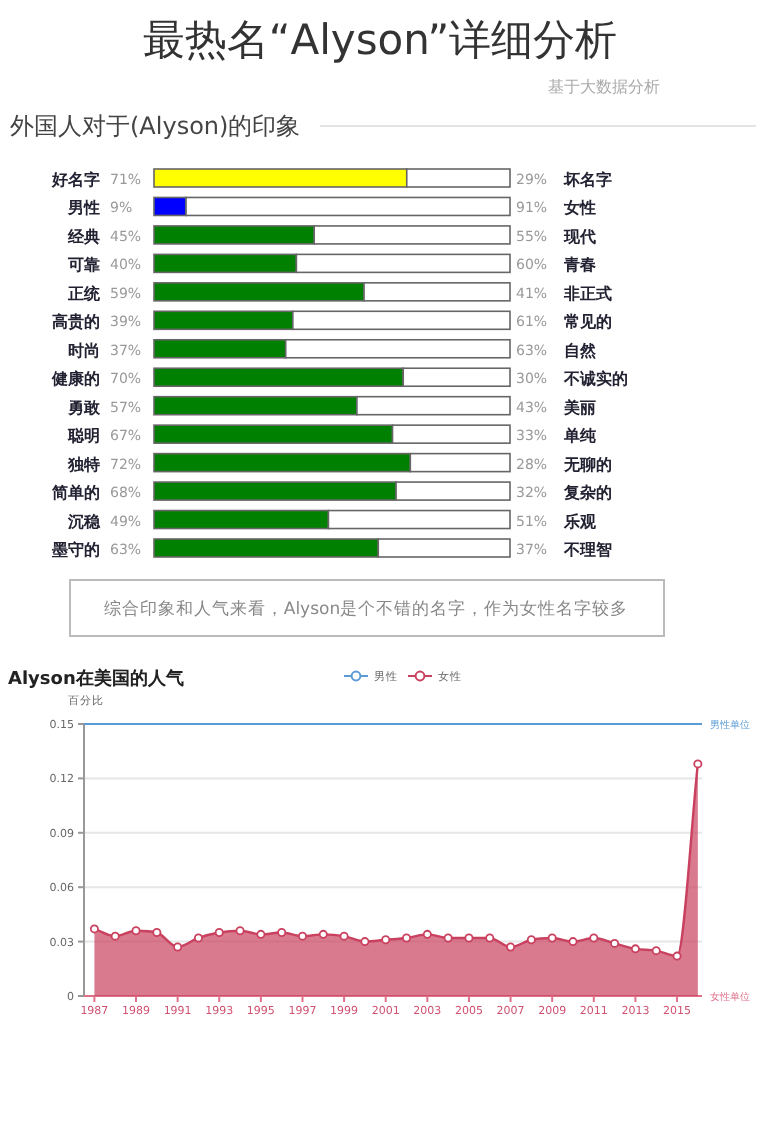 The height and width of the screenshot is (1124, 760). Describe the element at coordinates (75, 493) in the screenshot. I see `y-tick-label: 简单的` at that location.